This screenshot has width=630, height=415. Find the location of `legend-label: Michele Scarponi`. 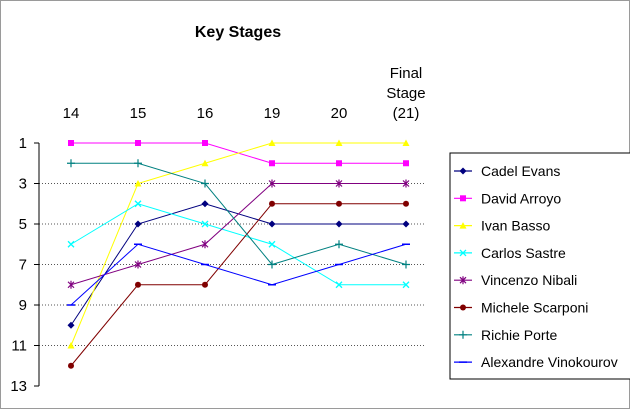

legend-label: Michele Scarponi is located at coordinates (534, 308).